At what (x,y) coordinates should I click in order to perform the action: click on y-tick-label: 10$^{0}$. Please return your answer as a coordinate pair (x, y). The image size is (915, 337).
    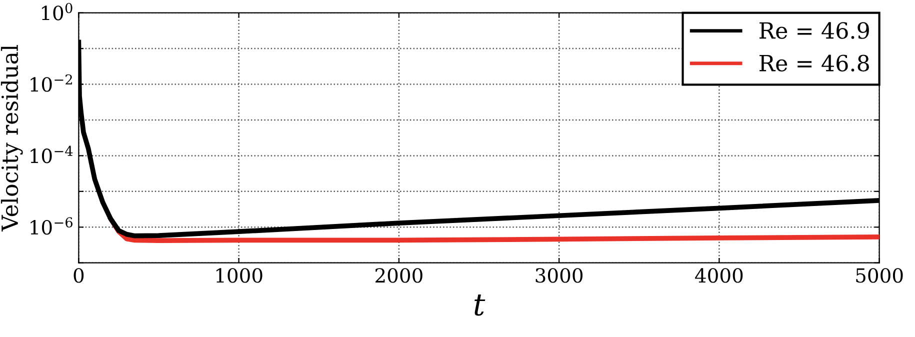
    Looking at the image, I should click on (57, 11).